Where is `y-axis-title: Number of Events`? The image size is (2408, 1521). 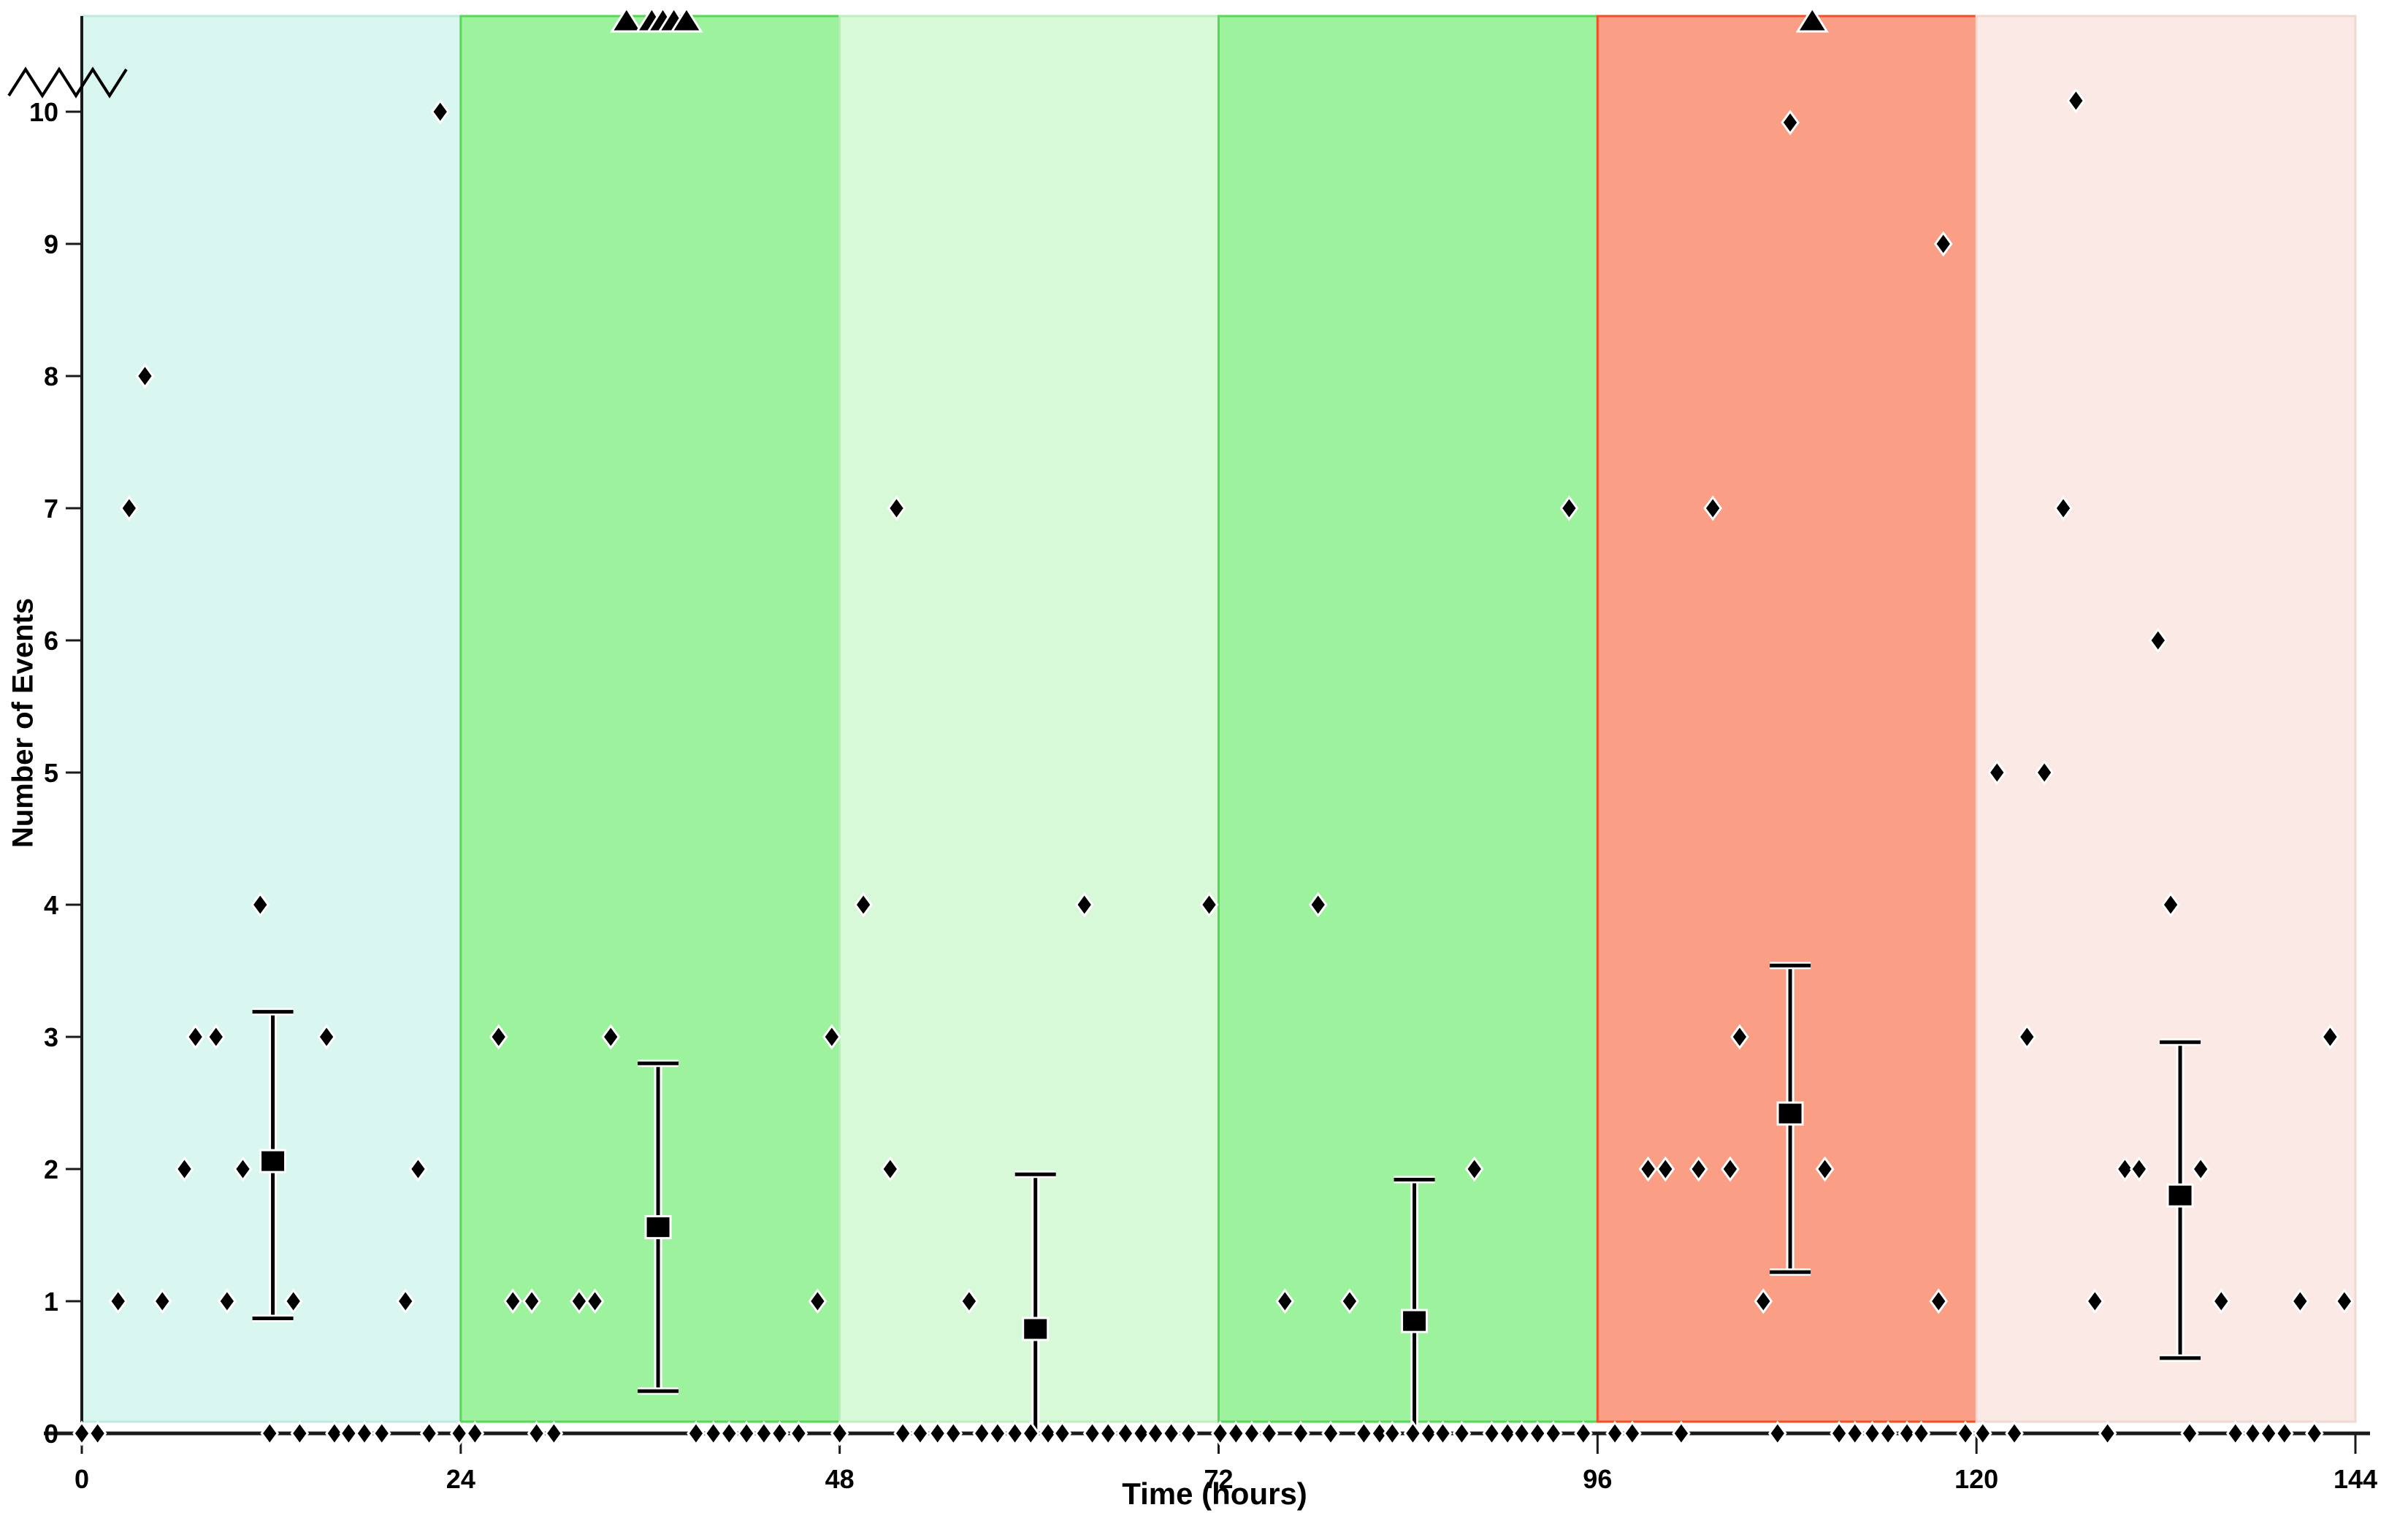
y-axis-title: Number of Events is located at coordinates (23, 723).